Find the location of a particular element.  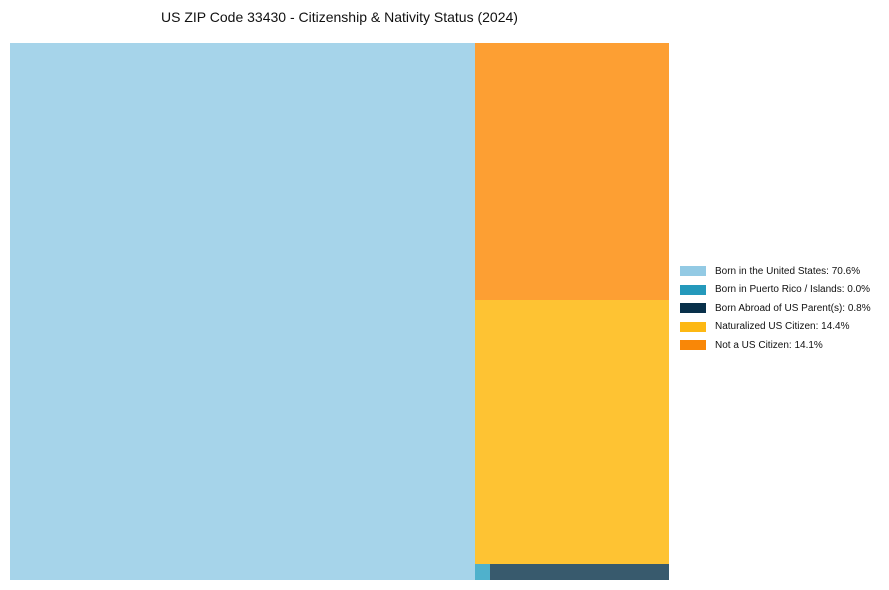

legend-item-born-in-us: Born in the United States: 70.6% is located at coordinates (775, 271).